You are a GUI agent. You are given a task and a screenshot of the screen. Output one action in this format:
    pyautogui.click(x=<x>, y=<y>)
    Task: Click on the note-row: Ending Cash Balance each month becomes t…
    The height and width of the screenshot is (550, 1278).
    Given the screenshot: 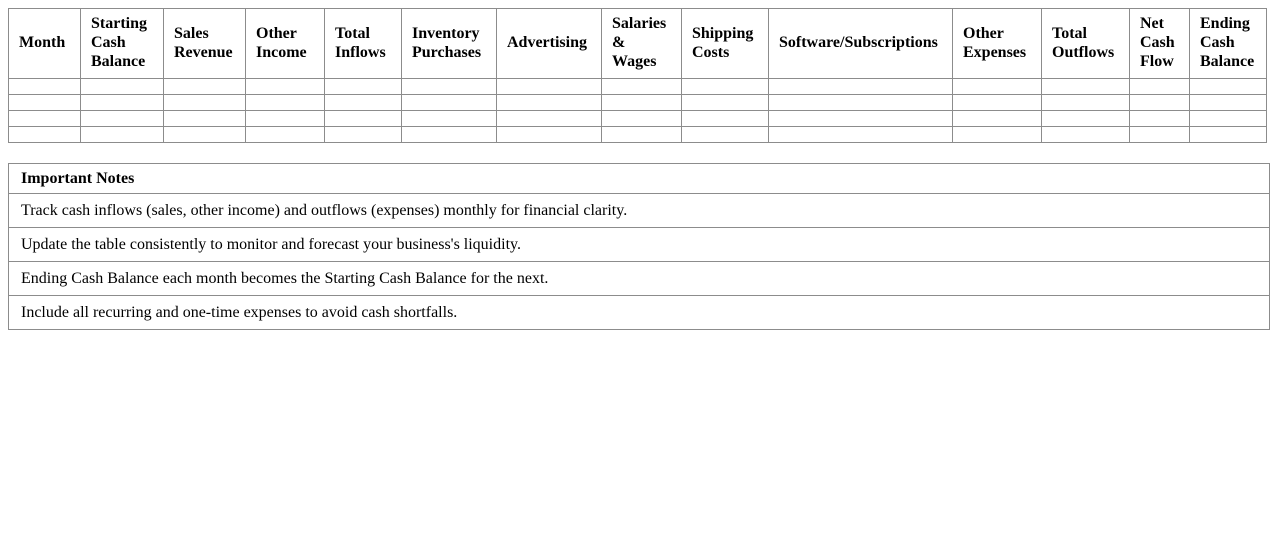 What is the action you would take?
    pyautogui.click(x=639, y=278)
    